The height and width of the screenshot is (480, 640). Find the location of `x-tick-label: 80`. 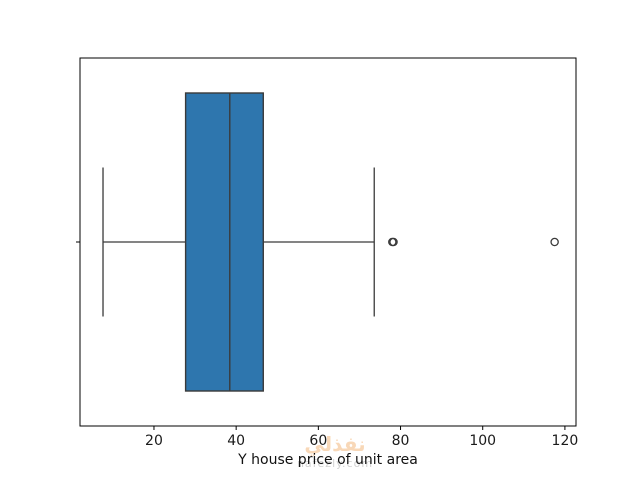

x-tick-label: 80 is located at coordinates (401, 441).